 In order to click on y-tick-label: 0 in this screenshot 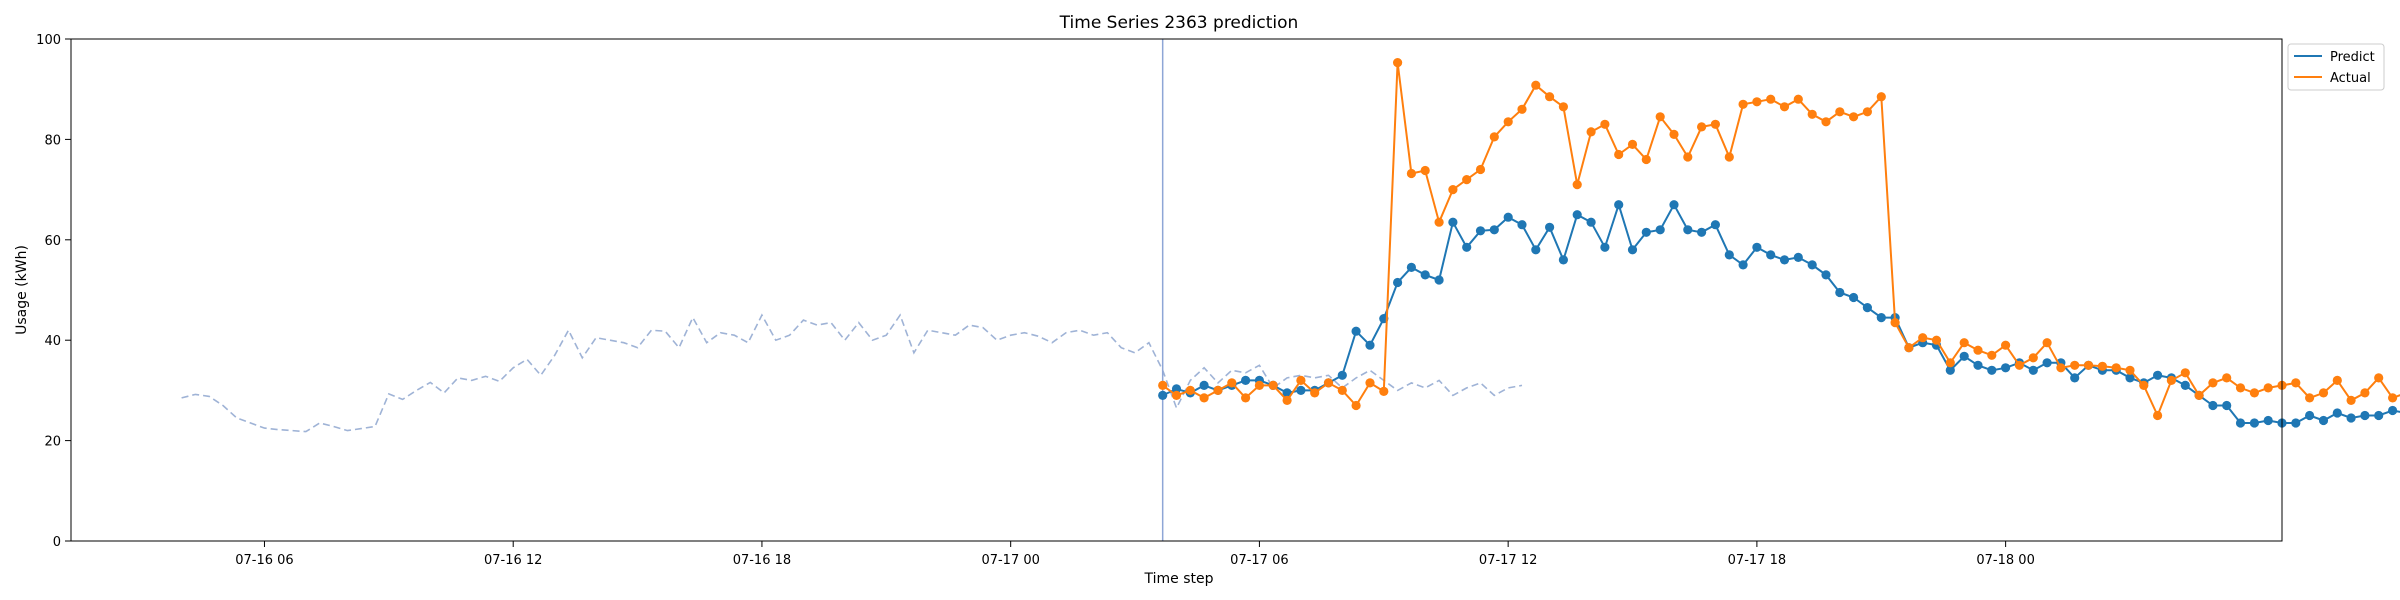, I will do `click(57, 542)`.